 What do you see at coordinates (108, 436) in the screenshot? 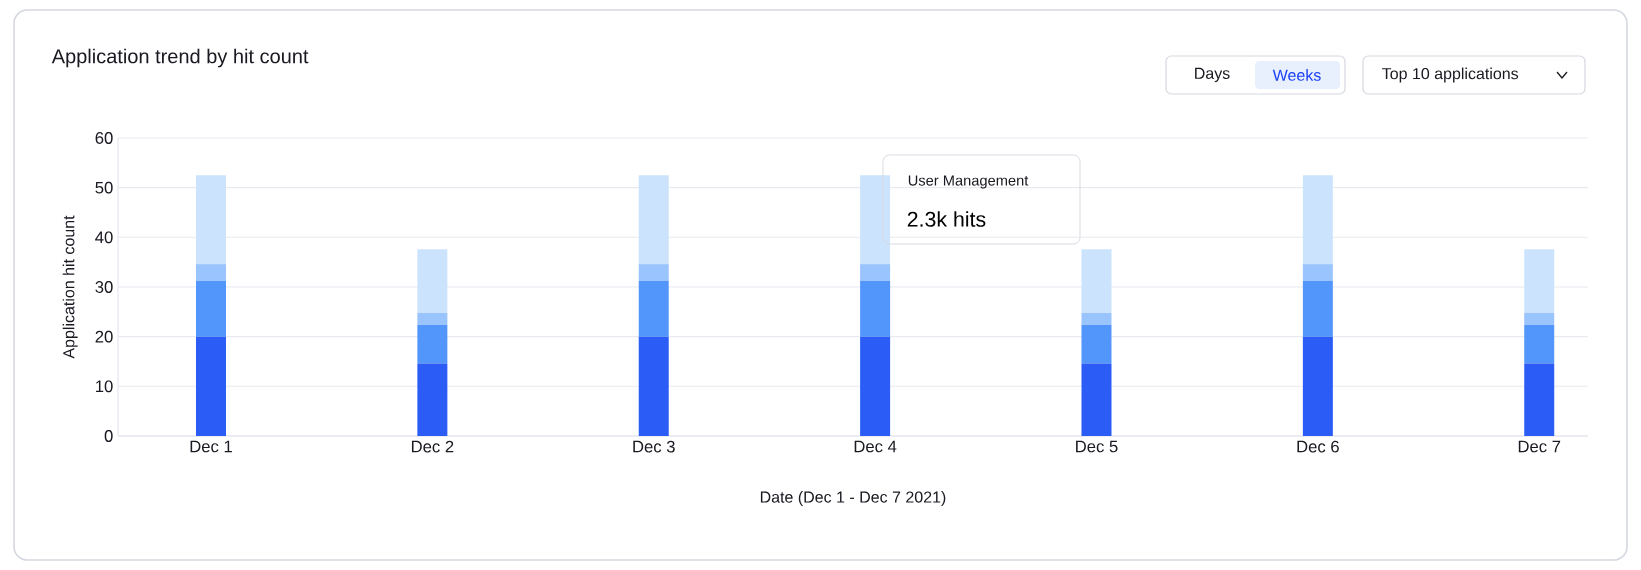
I see `y-tick-label: 0` at bounding box center [108, 436].